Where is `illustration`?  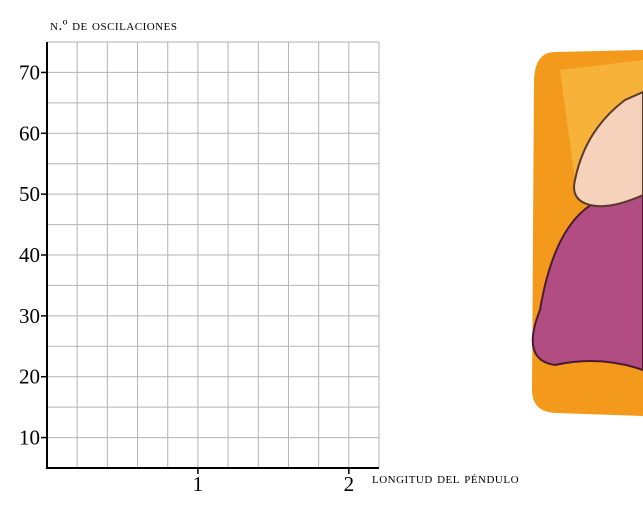
illustration is located at coordinates (587, 233).